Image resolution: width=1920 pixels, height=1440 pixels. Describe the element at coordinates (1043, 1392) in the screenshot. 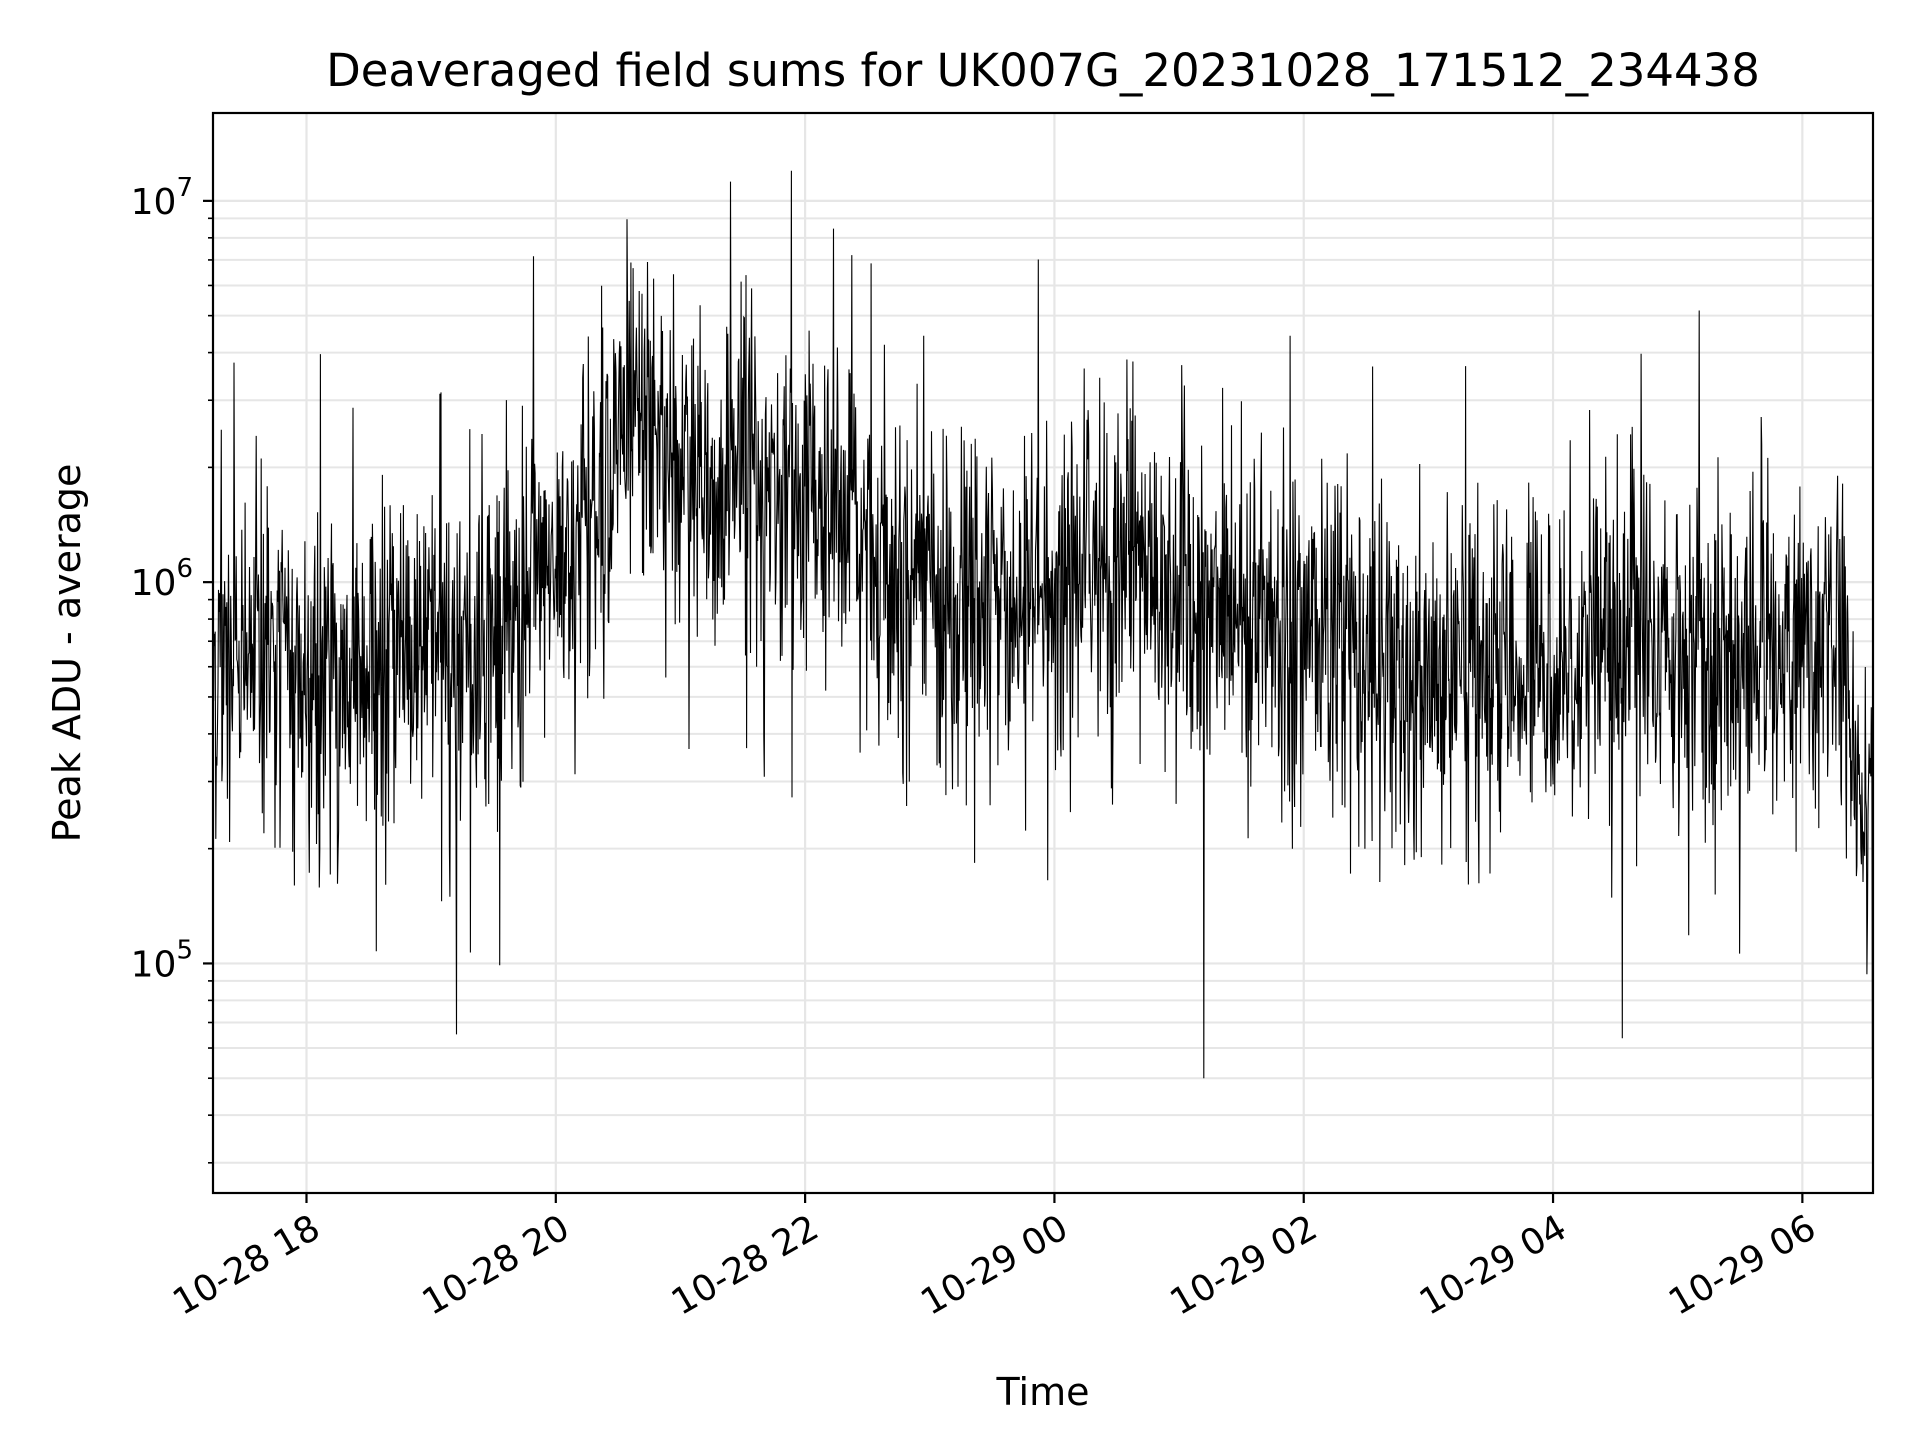

I see `x-axis-label: Time` at that location.